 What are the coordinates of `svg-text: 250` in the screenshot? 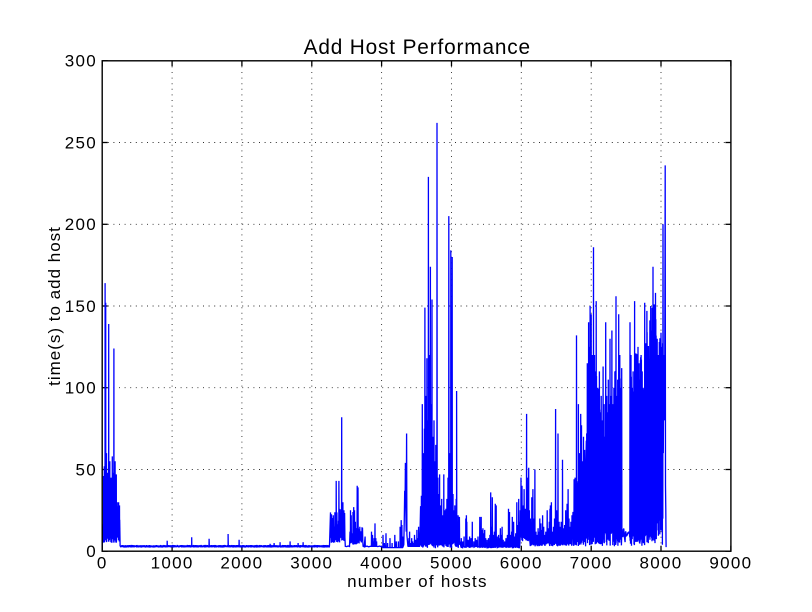 It's located at (81, 142).